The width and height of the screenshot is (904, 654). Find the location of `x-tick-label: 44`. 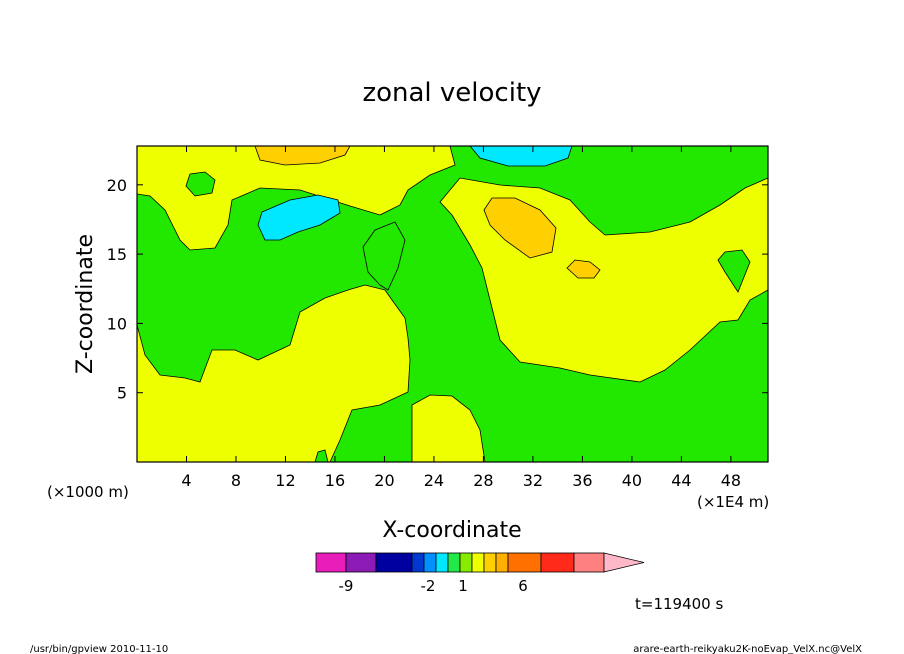

x-tick-label: 44 is located at coordinates (681, 480).